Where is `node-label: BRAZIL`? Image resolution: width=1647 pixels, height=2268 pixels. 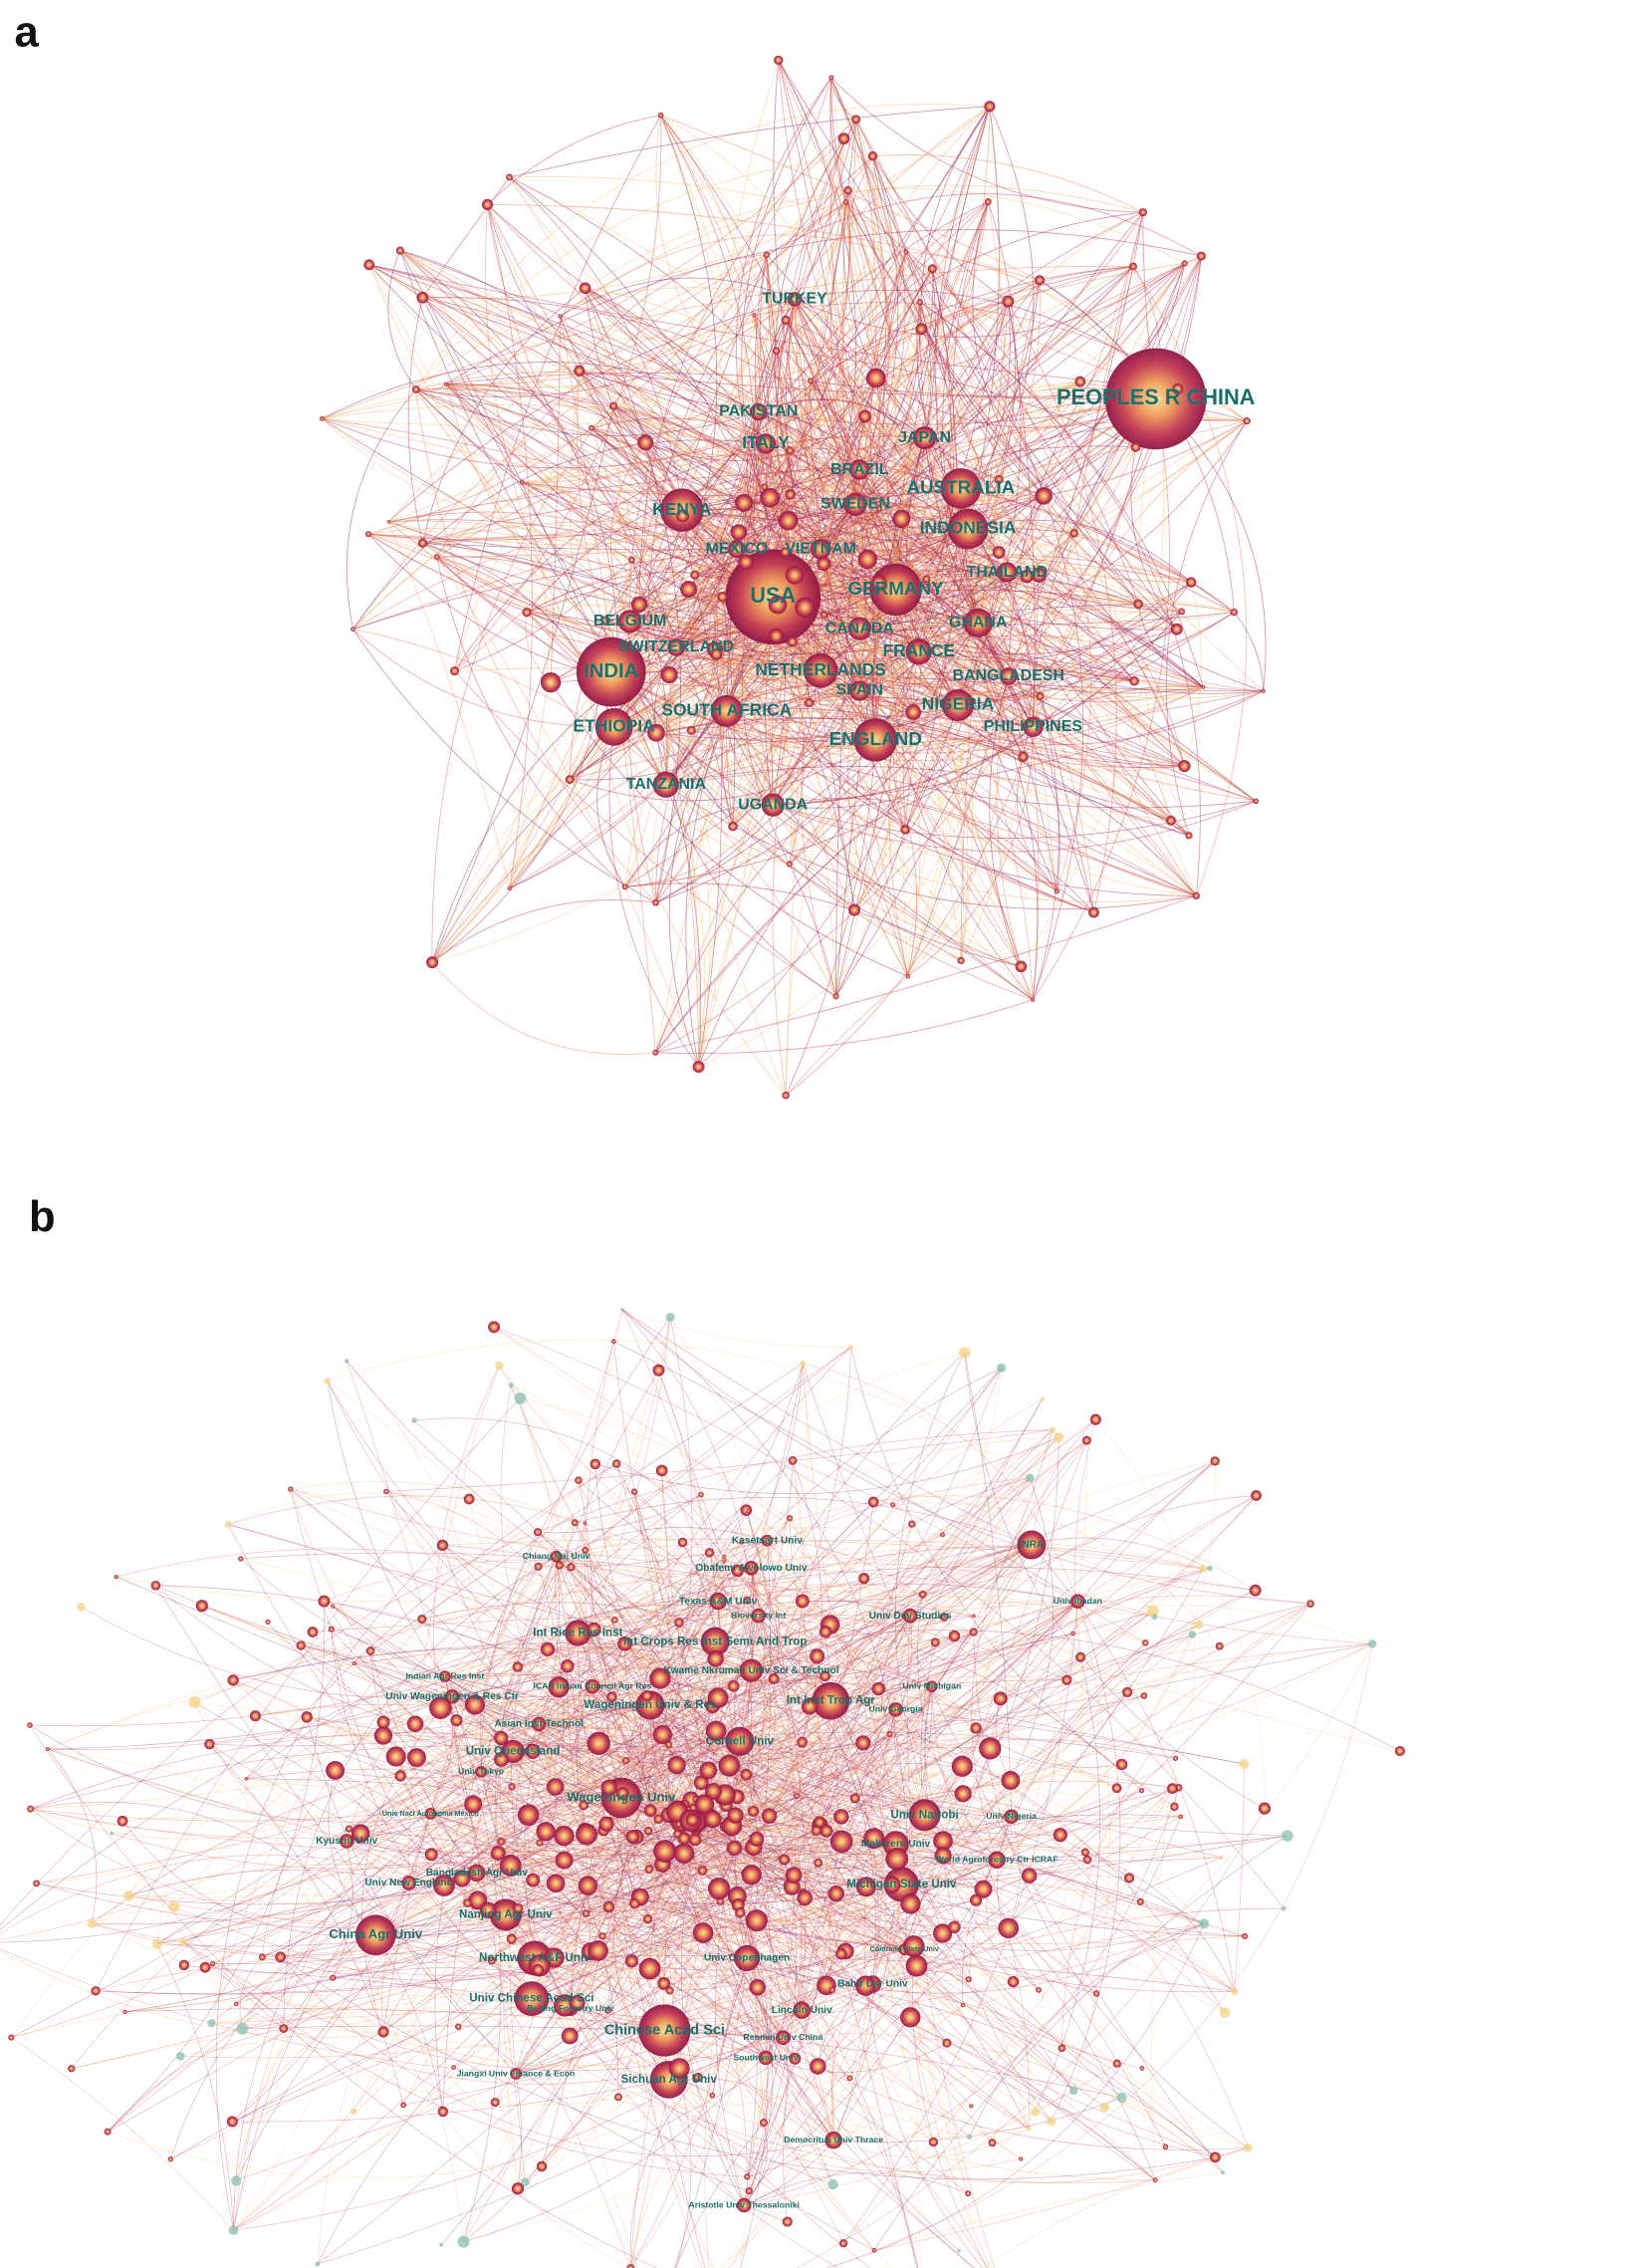
node-label: BRAZIL is located at coordinates (859, 469).